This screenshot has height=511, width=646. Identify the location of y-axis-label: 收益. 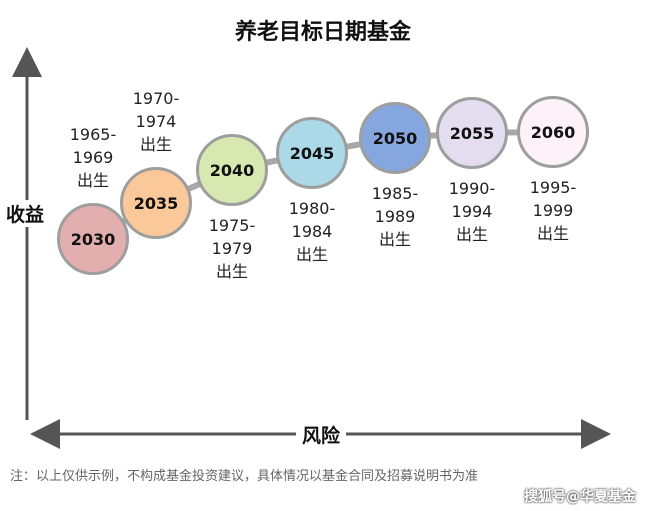
(25, 213).